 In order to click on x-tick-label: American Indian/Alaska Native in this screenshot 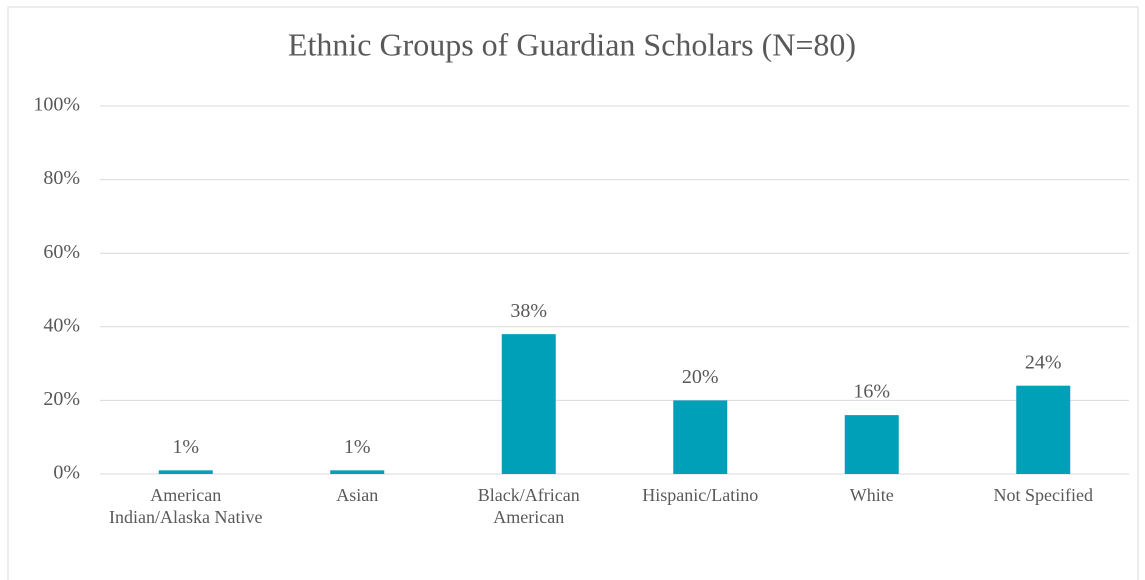, I will do `click(186, 506)`.